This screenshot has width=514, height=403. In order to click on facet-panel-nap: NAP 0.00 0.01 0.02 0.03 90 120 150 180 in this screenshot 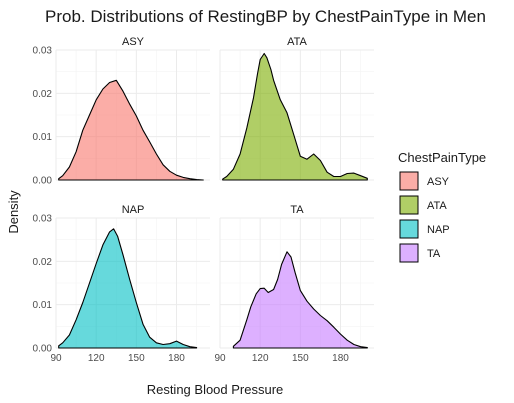, I will do `click(121, 284)`.